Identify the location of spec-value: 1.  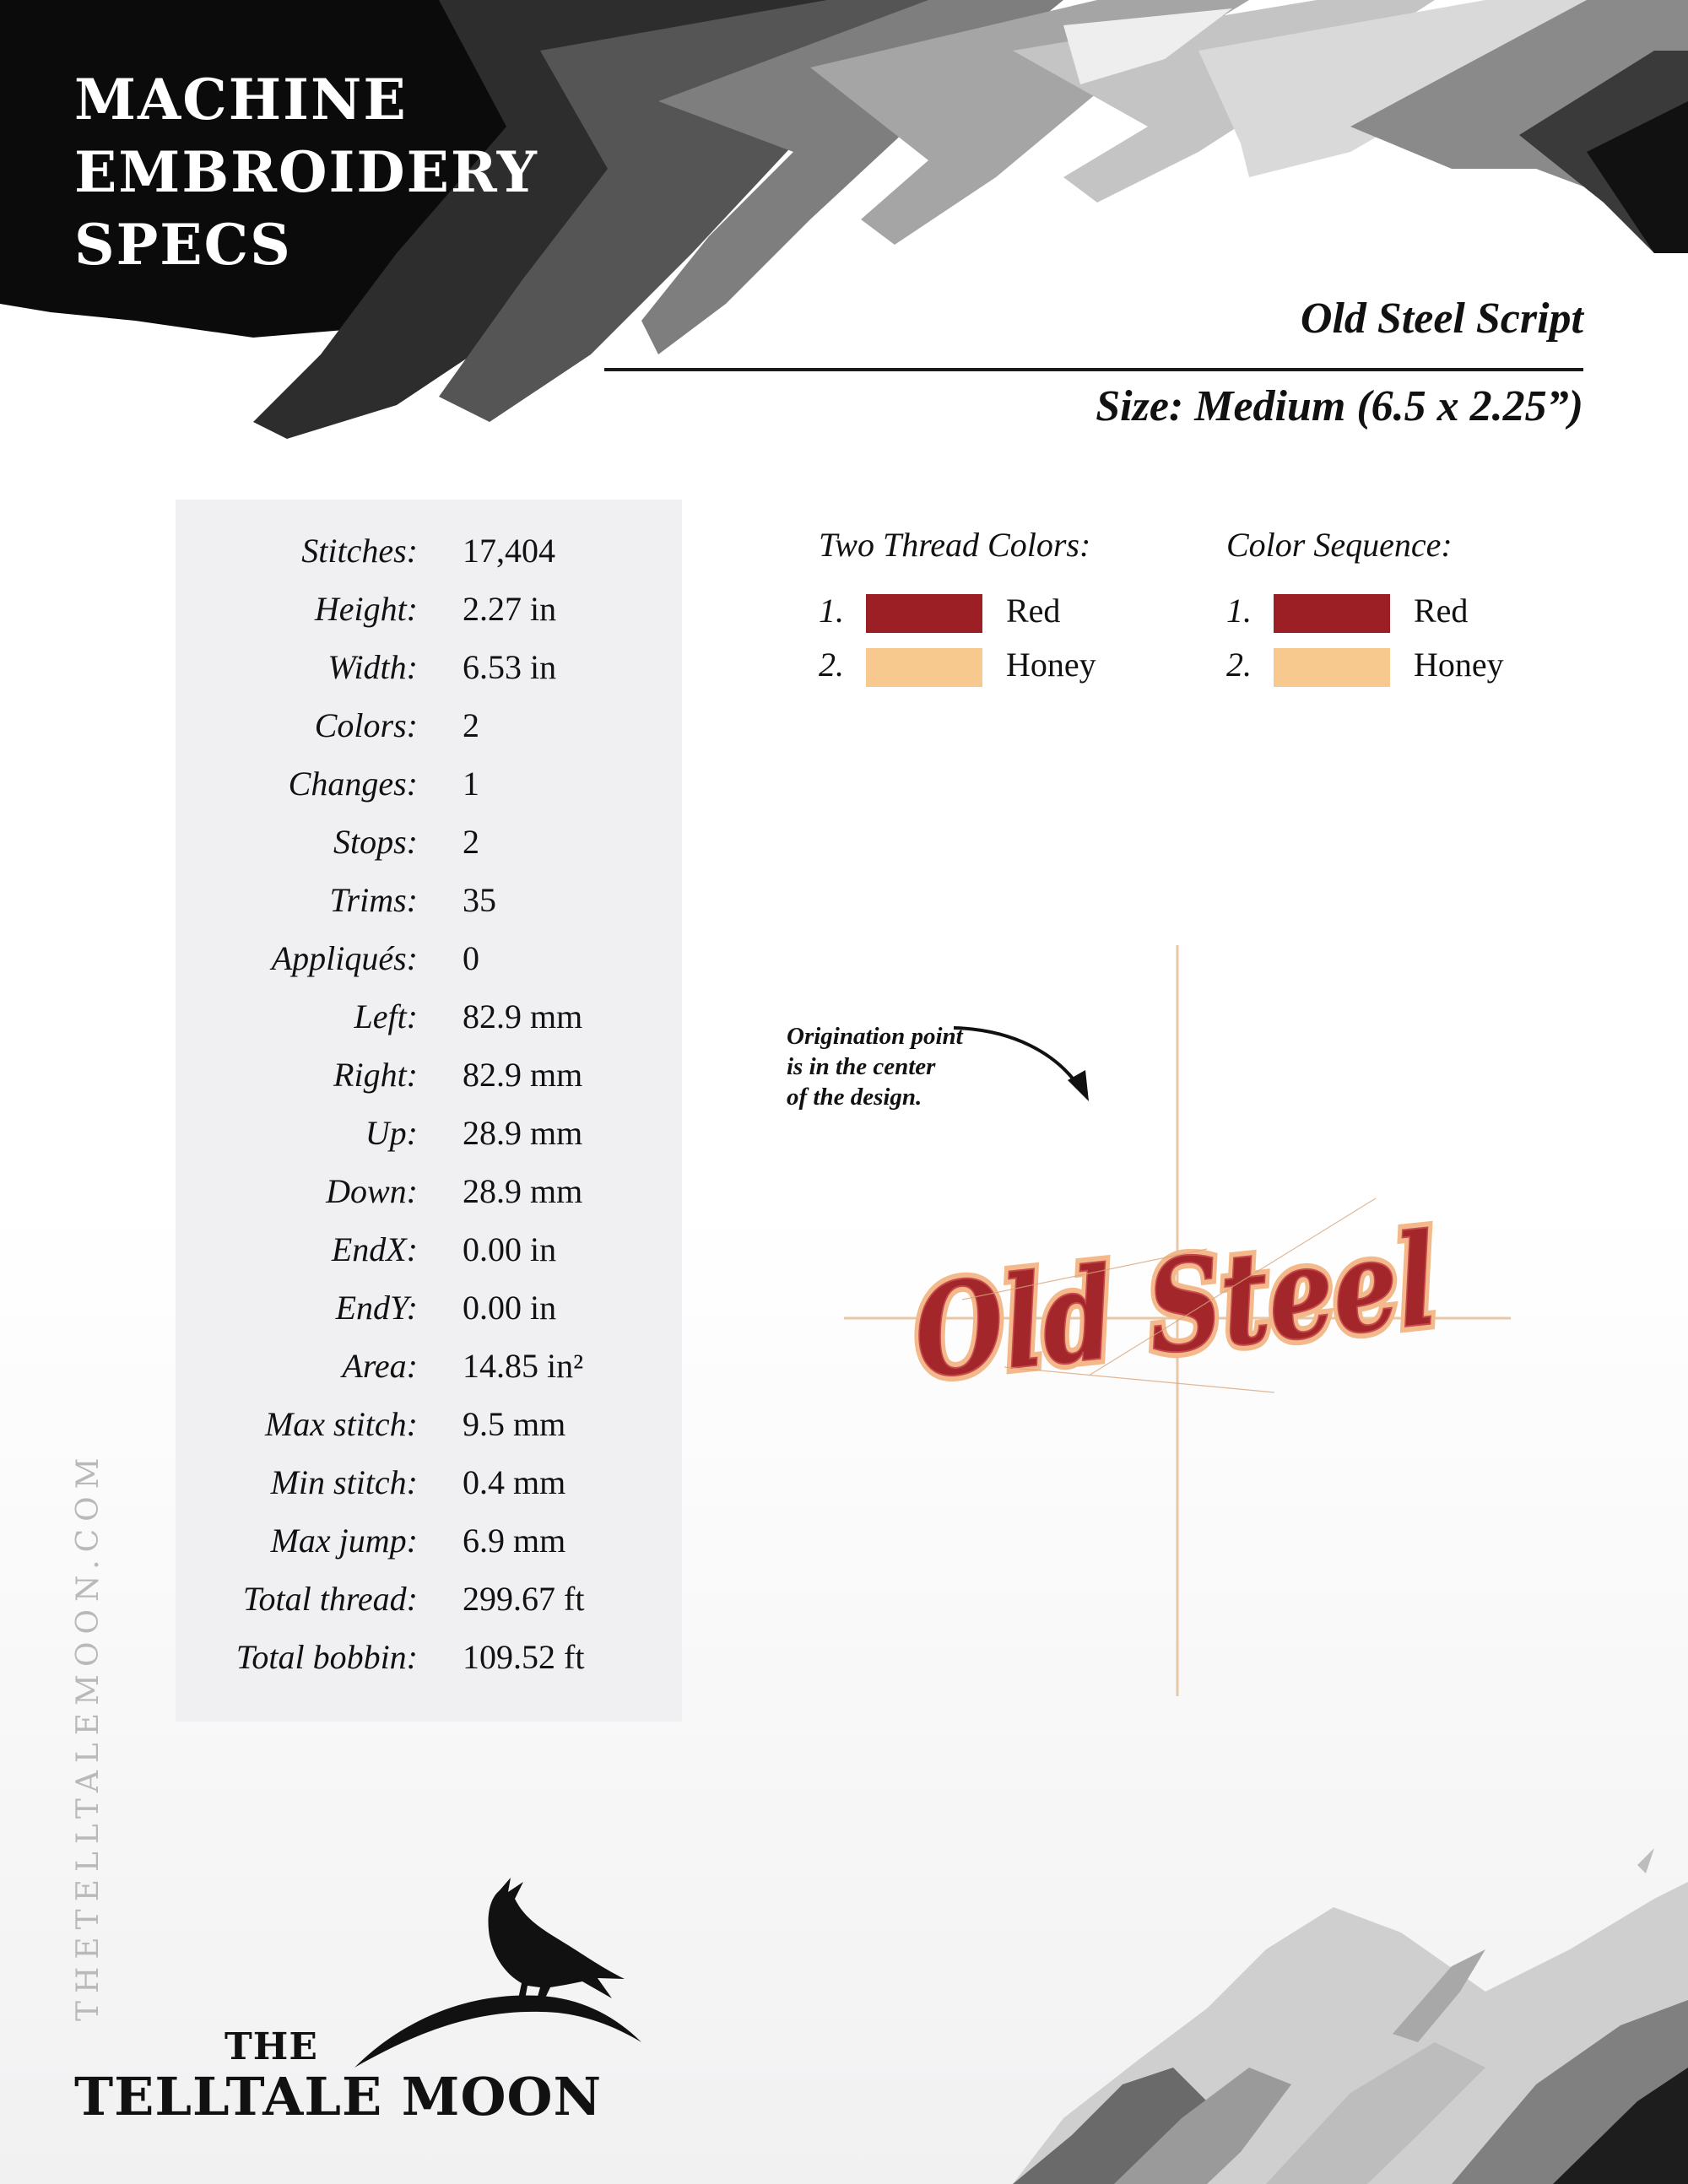
(471, 784).